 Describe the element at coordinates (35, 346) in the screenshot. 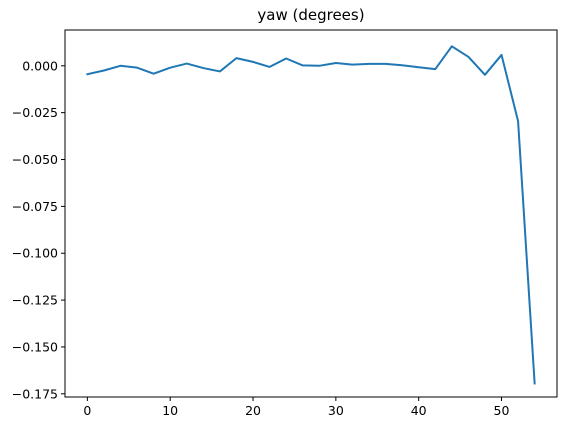

I see `y-tick-label: −0.150` at that location.